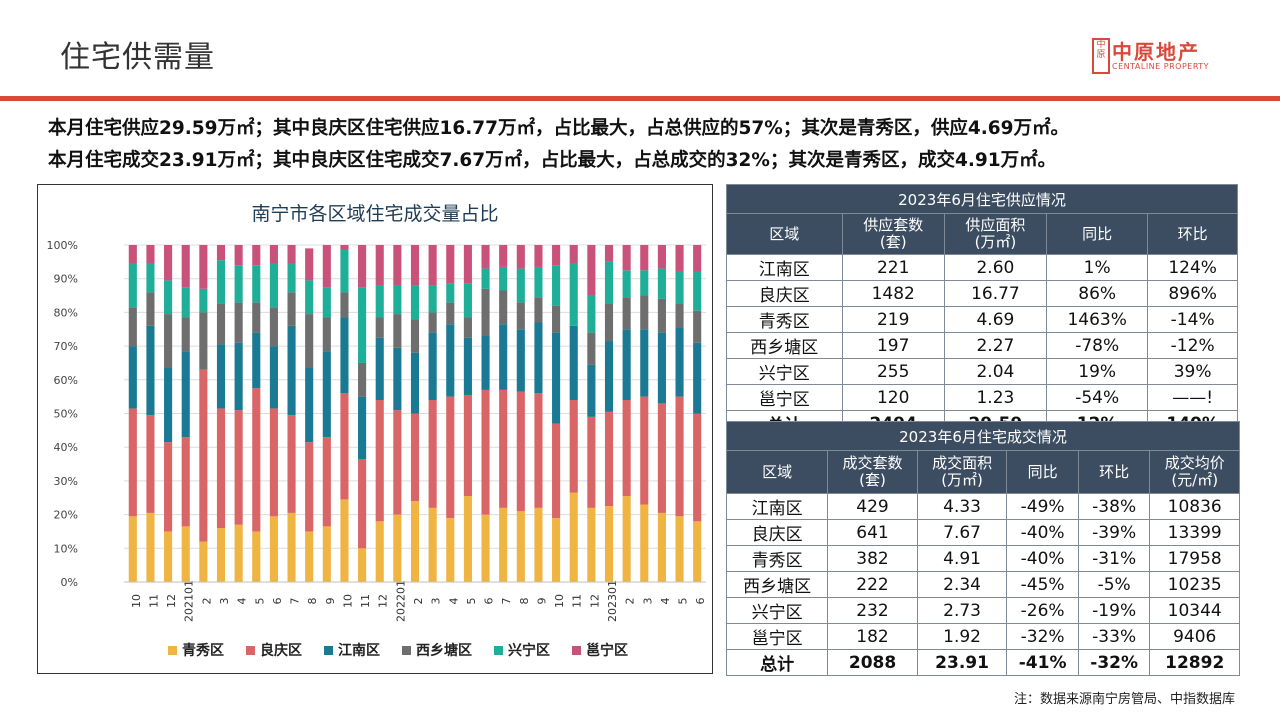 The height and width of the screenshot is (720, 1280). Describe the element at coordinates (347, 601) in the screenshot. I see `x-tick-label: 10` at that location.